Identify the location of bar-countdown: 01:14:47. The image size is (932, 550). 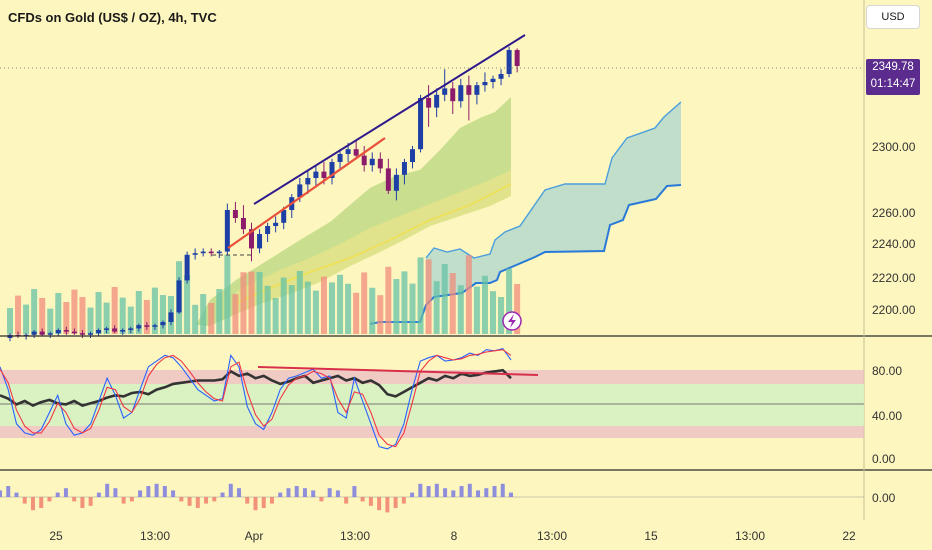
(893, 84).